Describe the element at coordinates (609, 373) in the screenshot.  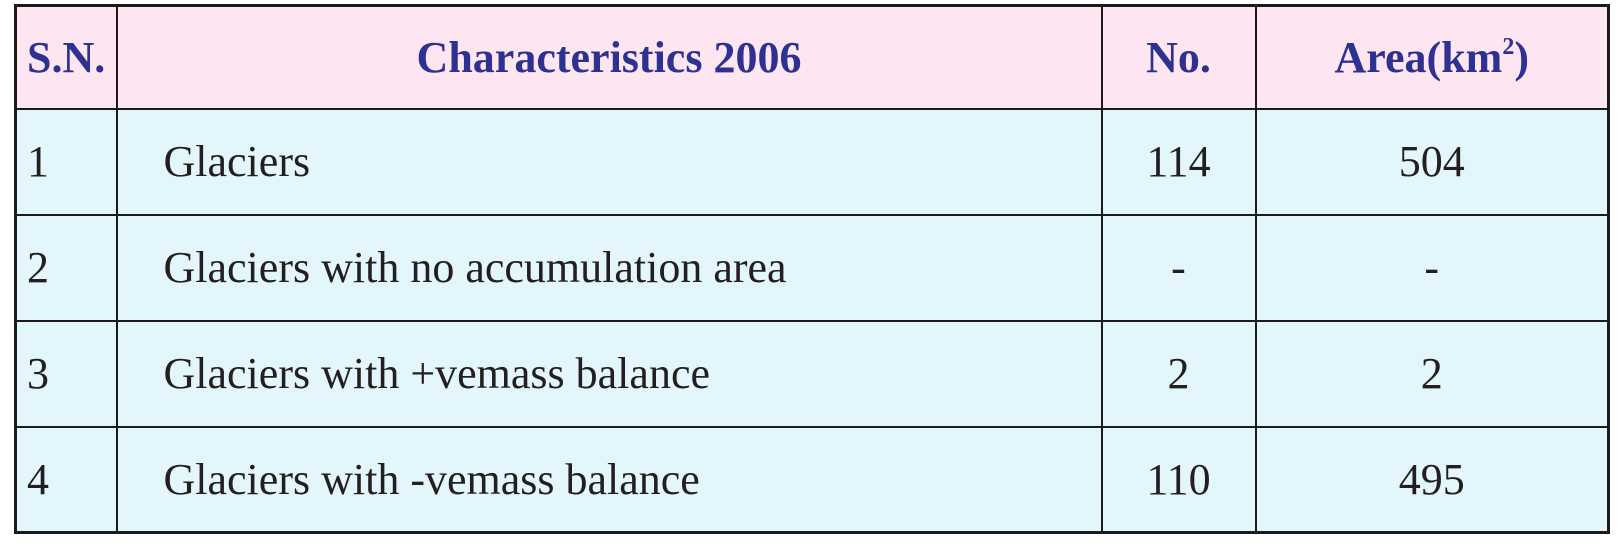
I see `cell-characteristic: Glaciers with +vemass balance` at that location.